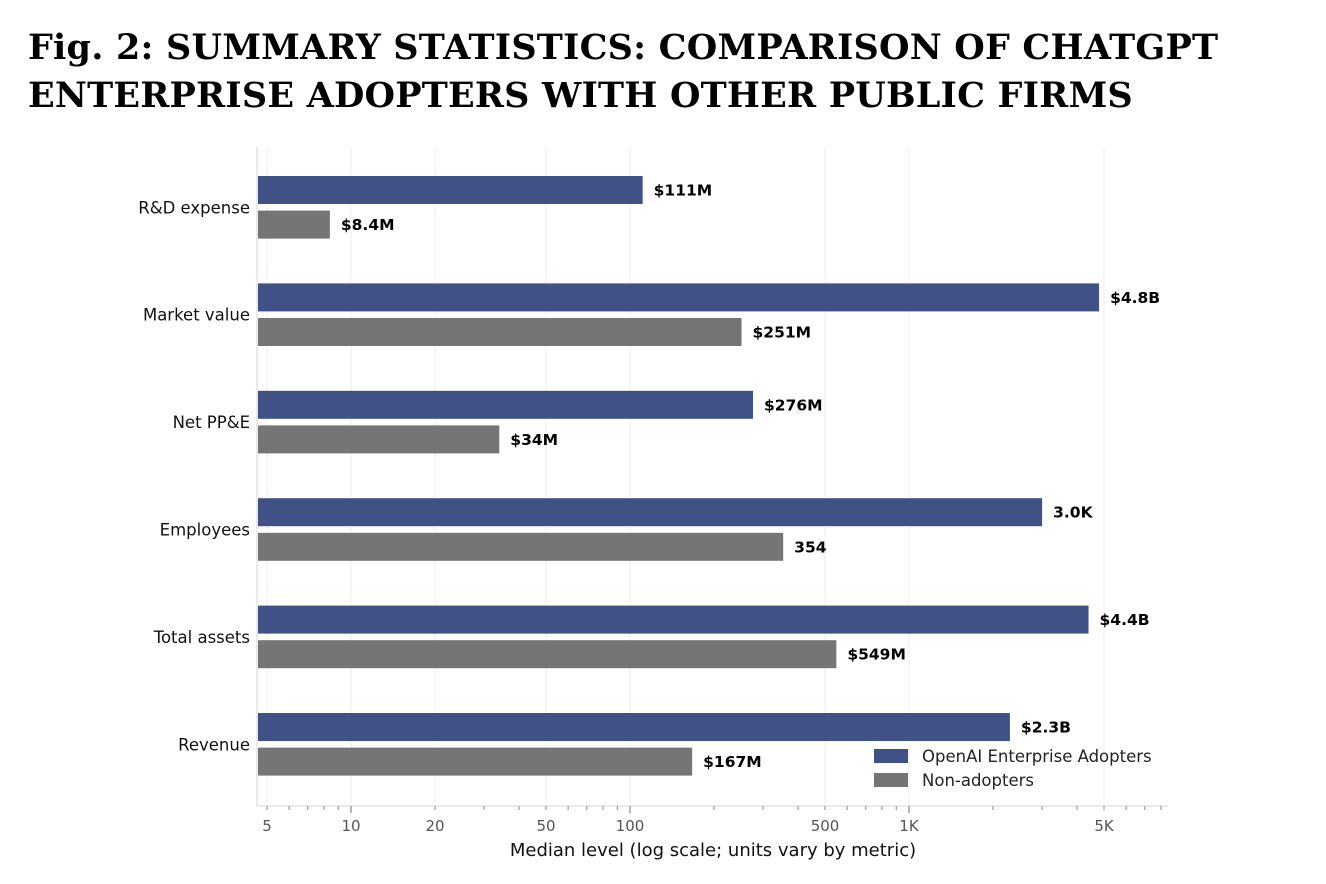 The height and width of the screenshot is (884, 1326). I want to click on x-tick-label: 50, so click(545, 826).